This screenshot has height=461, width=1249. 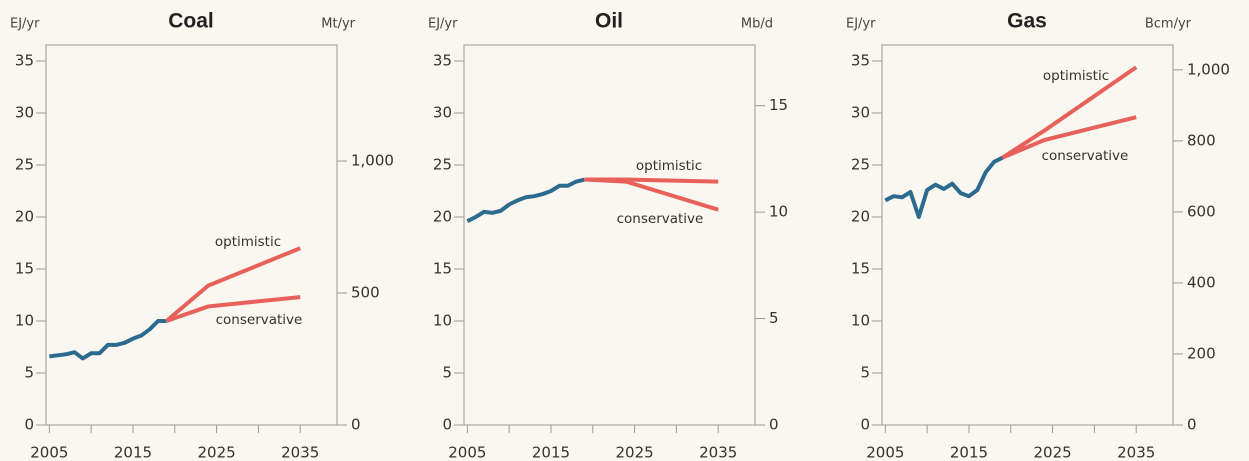 What do you see at coordinates (1201, 282) in the screenshot?
I see `y2-tick-label: 400` at bounding box center [1201, 282].